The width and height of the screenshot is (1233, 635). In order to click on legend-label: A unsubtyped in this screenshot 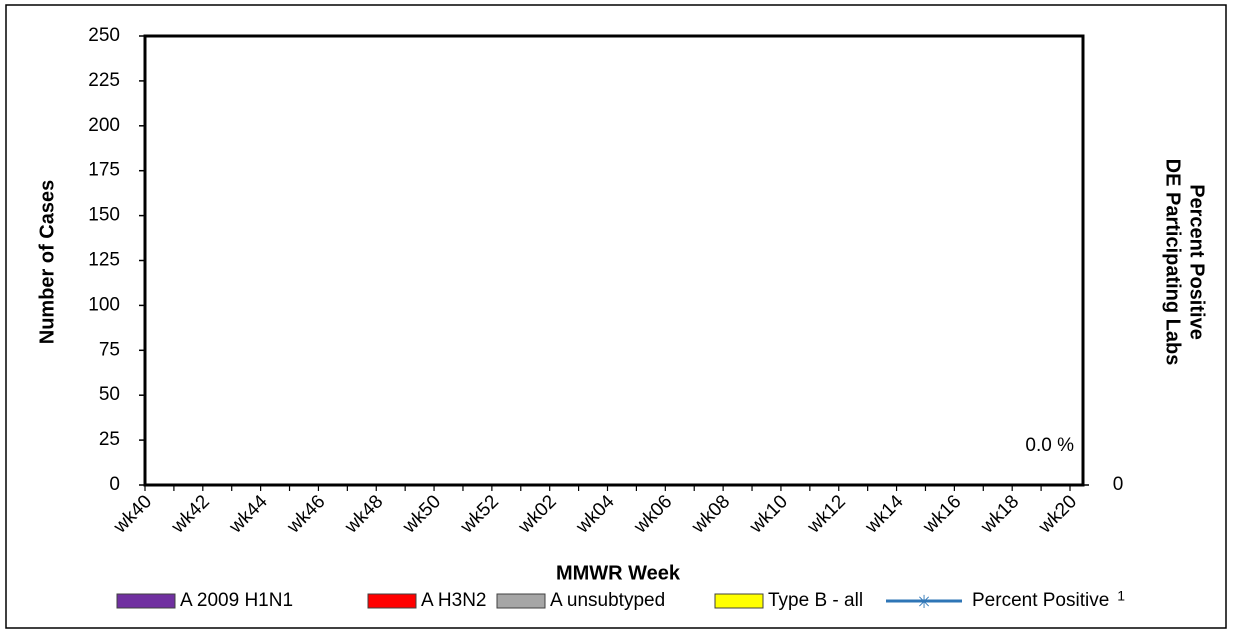, I will do `click(607, 600)`.